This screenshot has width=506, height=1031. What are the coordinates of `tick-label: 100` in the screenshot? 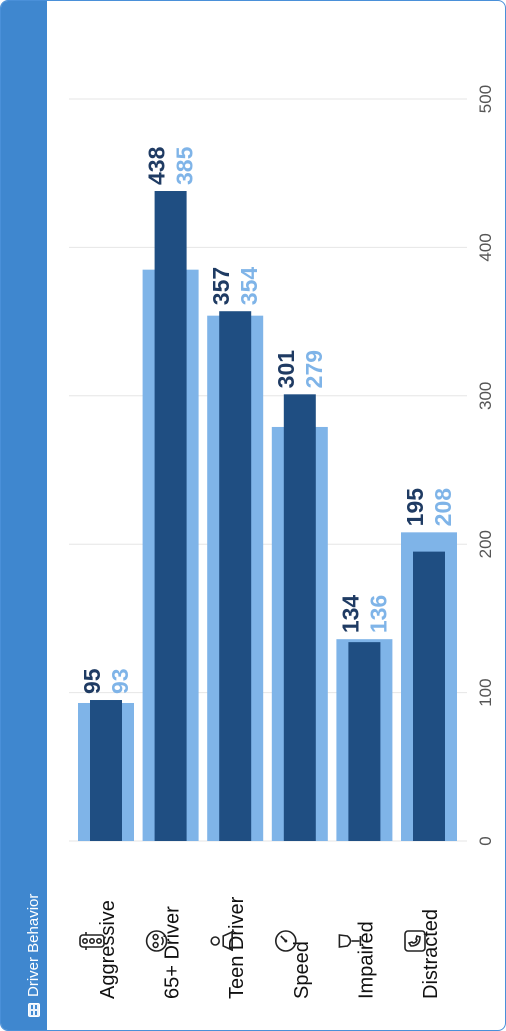 It's located at (485, 692).